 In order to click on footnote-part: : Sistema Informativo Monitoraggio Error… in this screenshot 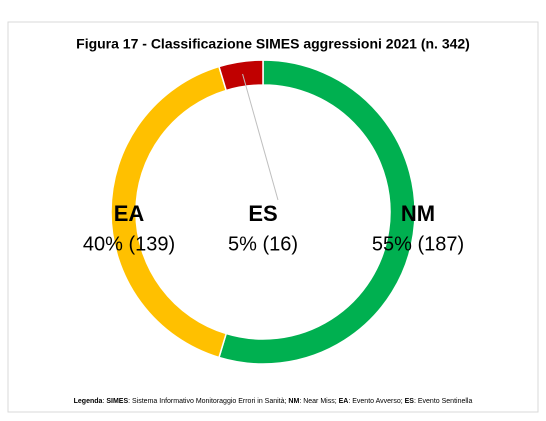, I will do `click(208, 401)`.